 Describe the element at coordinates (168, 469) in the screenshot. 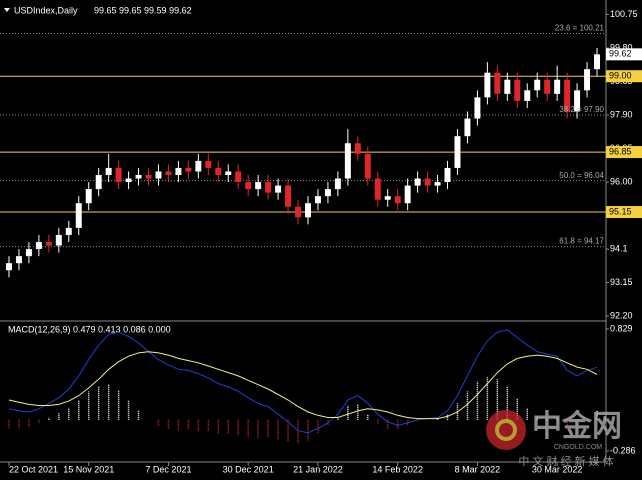

I see `x-tick-label: 7 Dec 2021` at that location.